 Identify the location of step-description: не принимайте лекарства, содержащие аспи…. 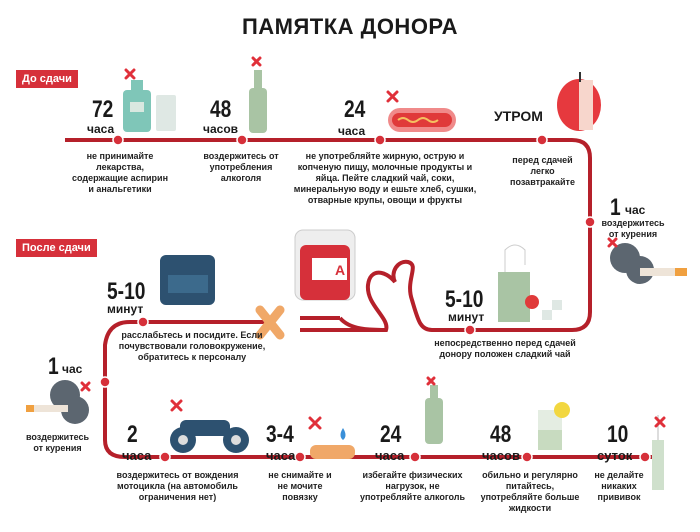
(120, 172).